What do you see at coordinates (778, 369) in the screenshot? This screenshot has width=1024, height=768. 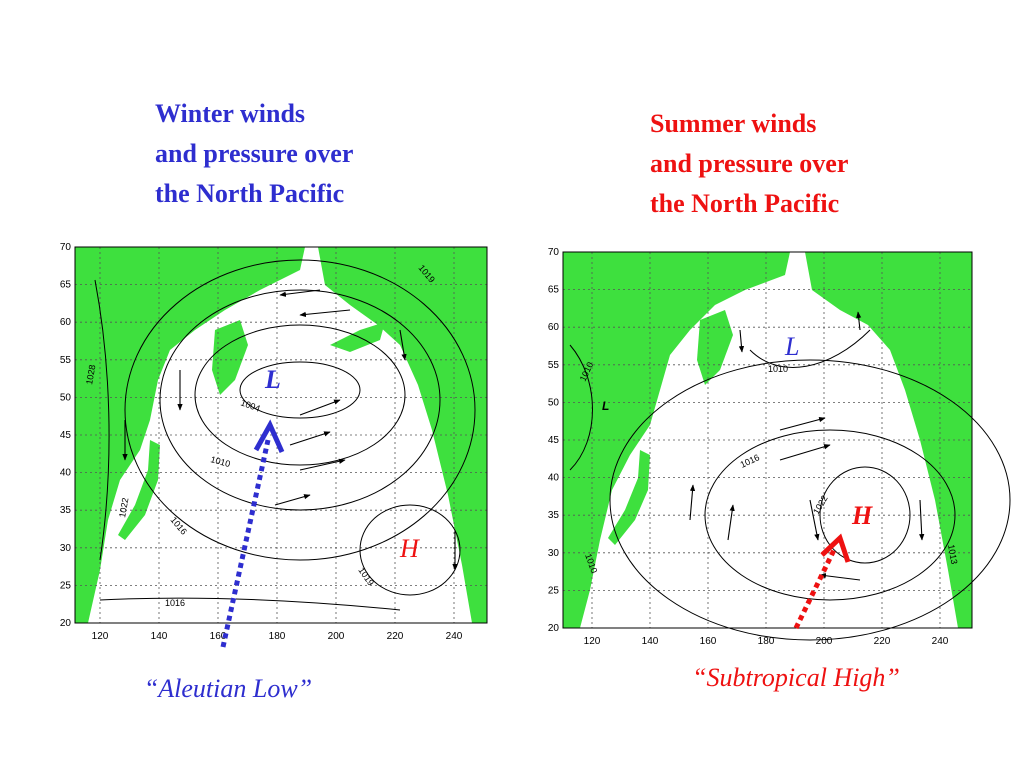 I see `isobar-label: 1010` at bounding box center [778, 369].